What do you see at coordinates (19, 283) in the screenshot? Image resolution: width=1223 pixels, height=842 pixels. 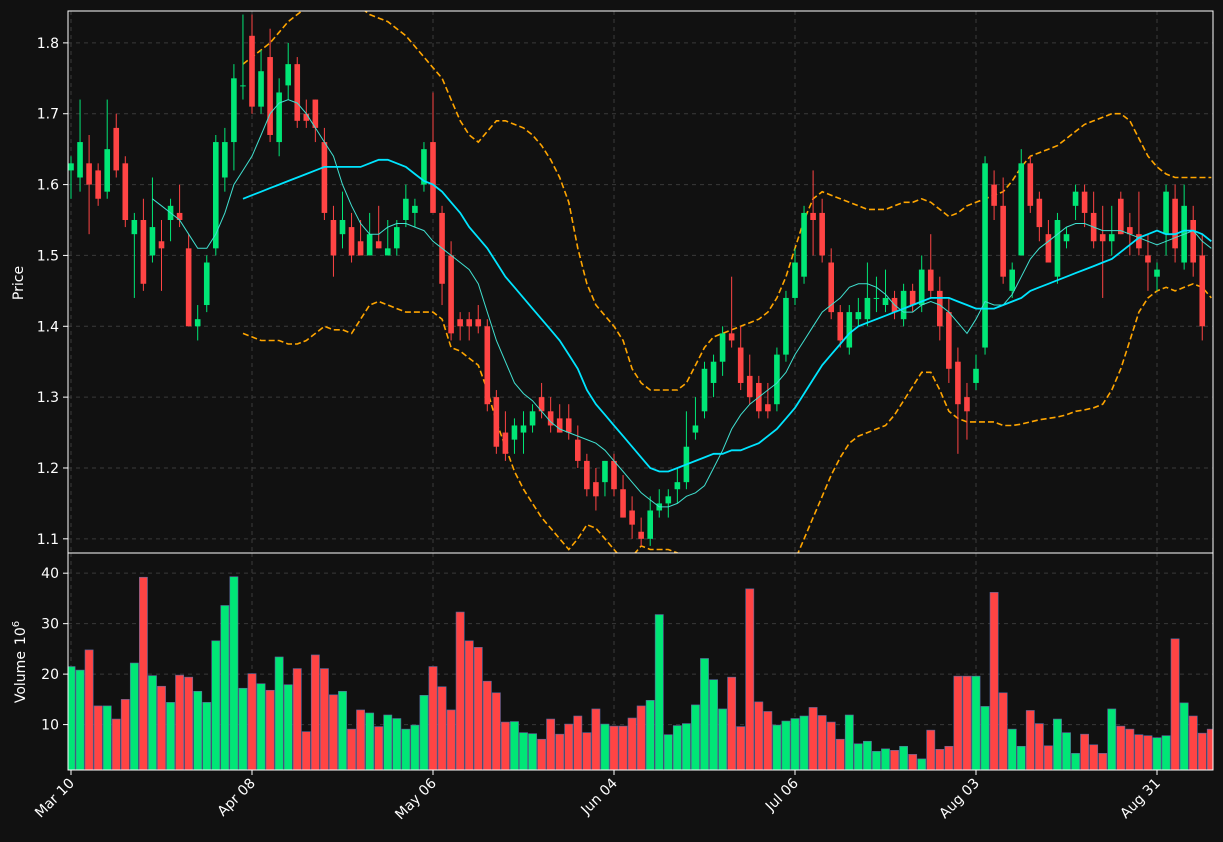 I see `price-axis-label: Price` at bounding box center [19, 283].